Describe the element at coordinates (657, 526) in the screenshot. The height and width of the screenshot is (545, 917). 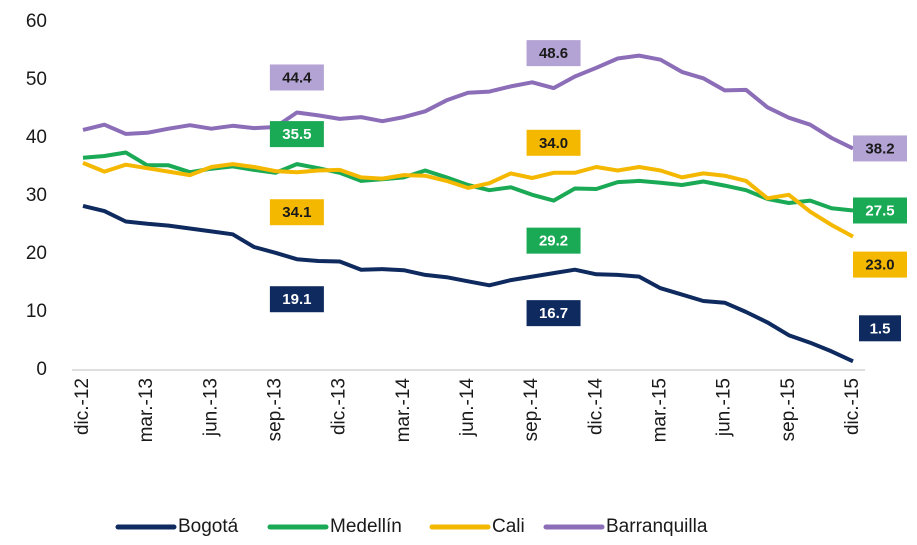
I see `legend-label: Barranquilla` at that location.